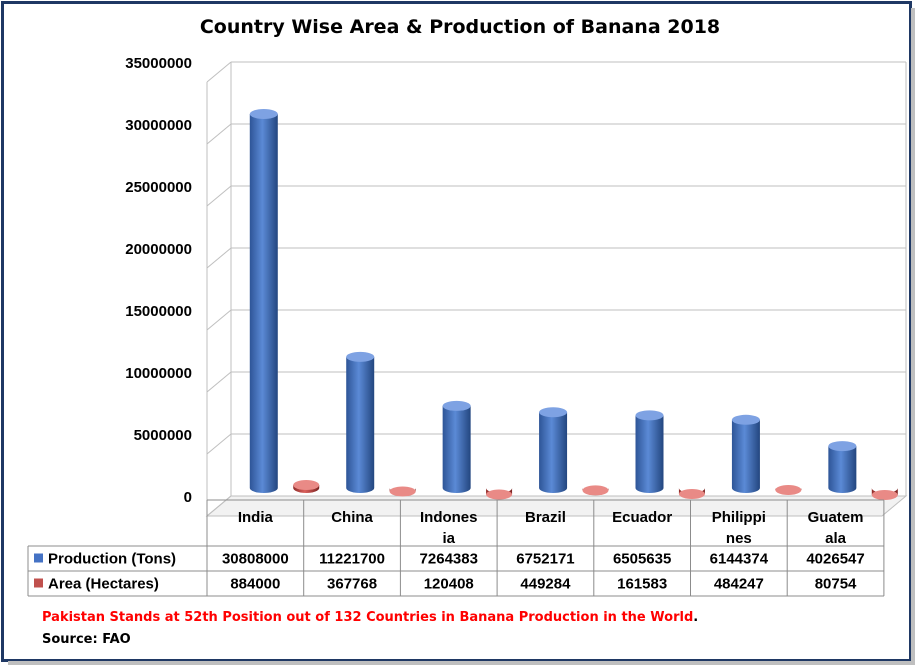  What do you see at coordinates (545, 559) in the screenshot?
I see `data-value: 6752171` at bounding box center [545, 559].